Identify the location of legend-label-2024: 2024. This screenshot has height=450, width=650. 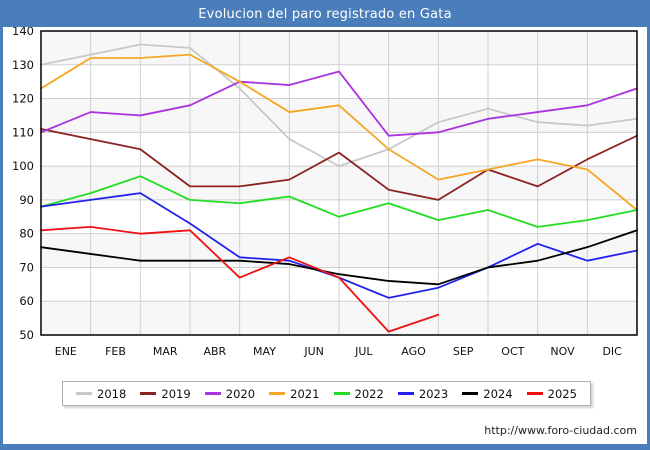
(498, 393).